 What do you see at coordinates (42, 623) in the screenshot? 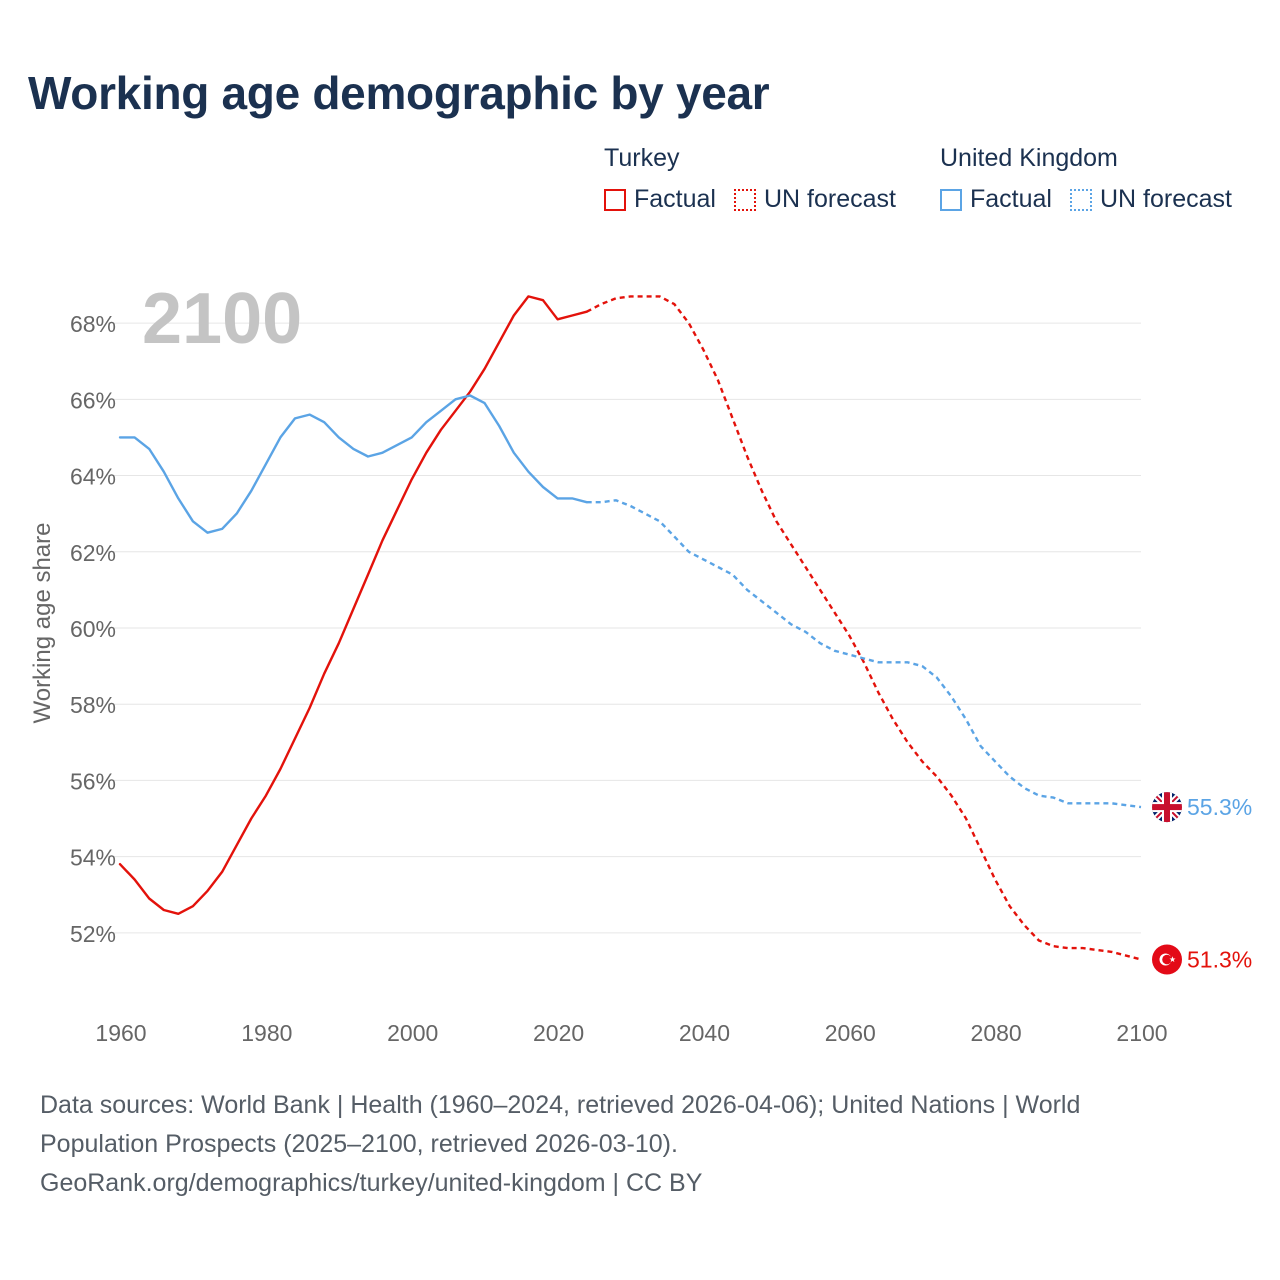
I see `y-axis-label: Working age share` at bounding box center [42, 623].